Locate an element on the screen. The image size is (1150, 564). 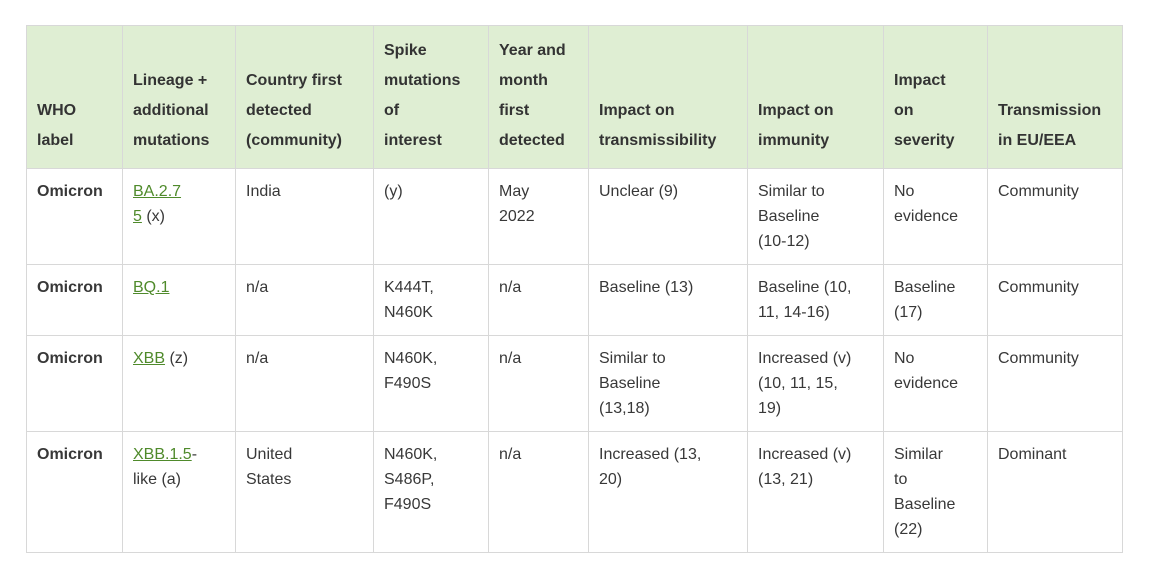
cell-transmissibility: Similar to Baseline (13,18) is located at coordinates (668, 383).